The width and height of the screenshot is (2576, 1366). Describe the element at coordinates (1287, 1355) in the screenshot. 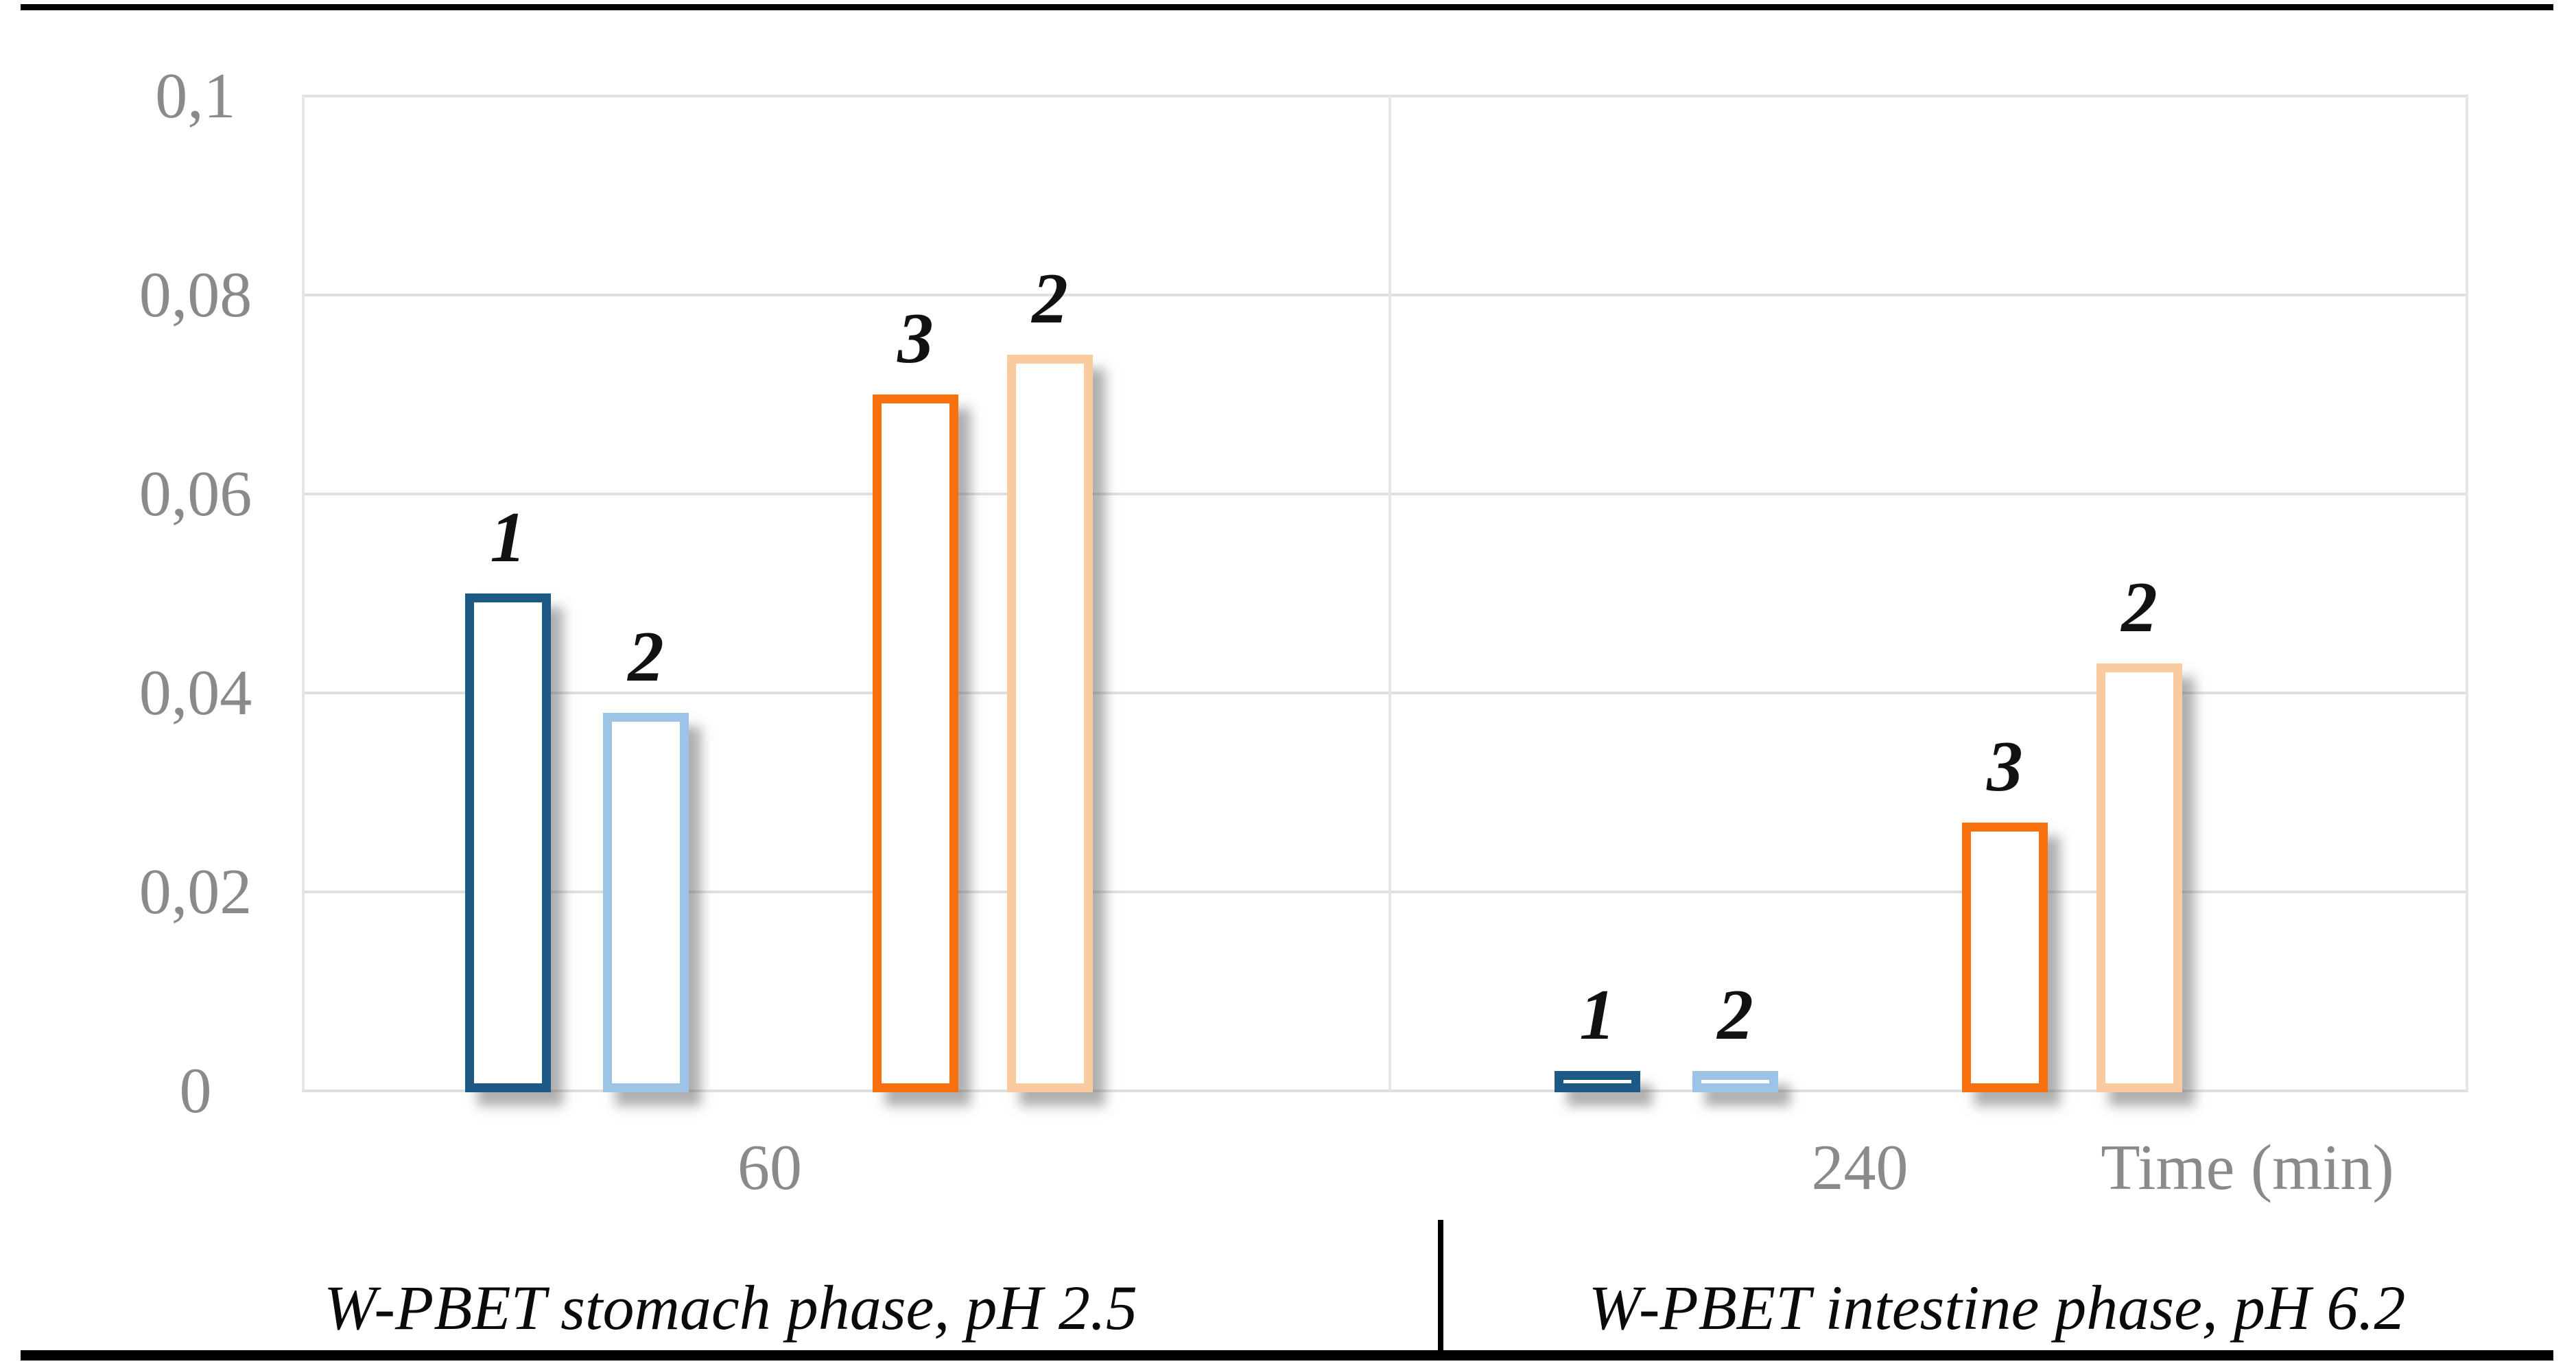

I see `bottom-border-rule` at that location.